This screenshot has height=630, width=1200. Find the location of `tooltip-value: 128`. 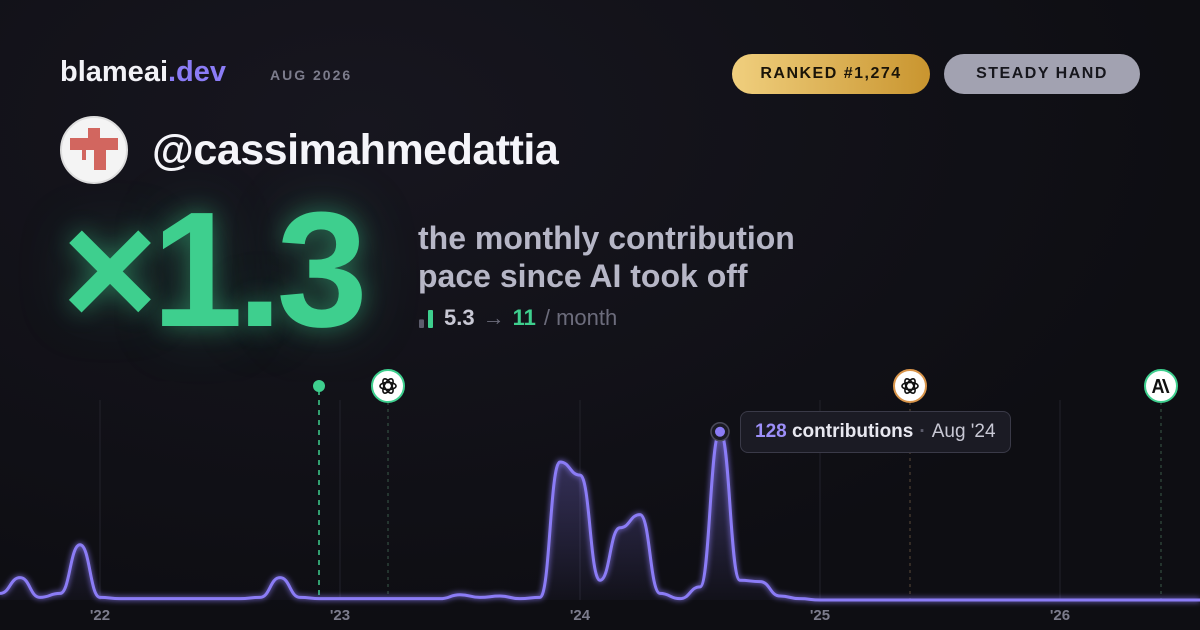

tooltip-value: 128 is located at coordinates (771, 431).